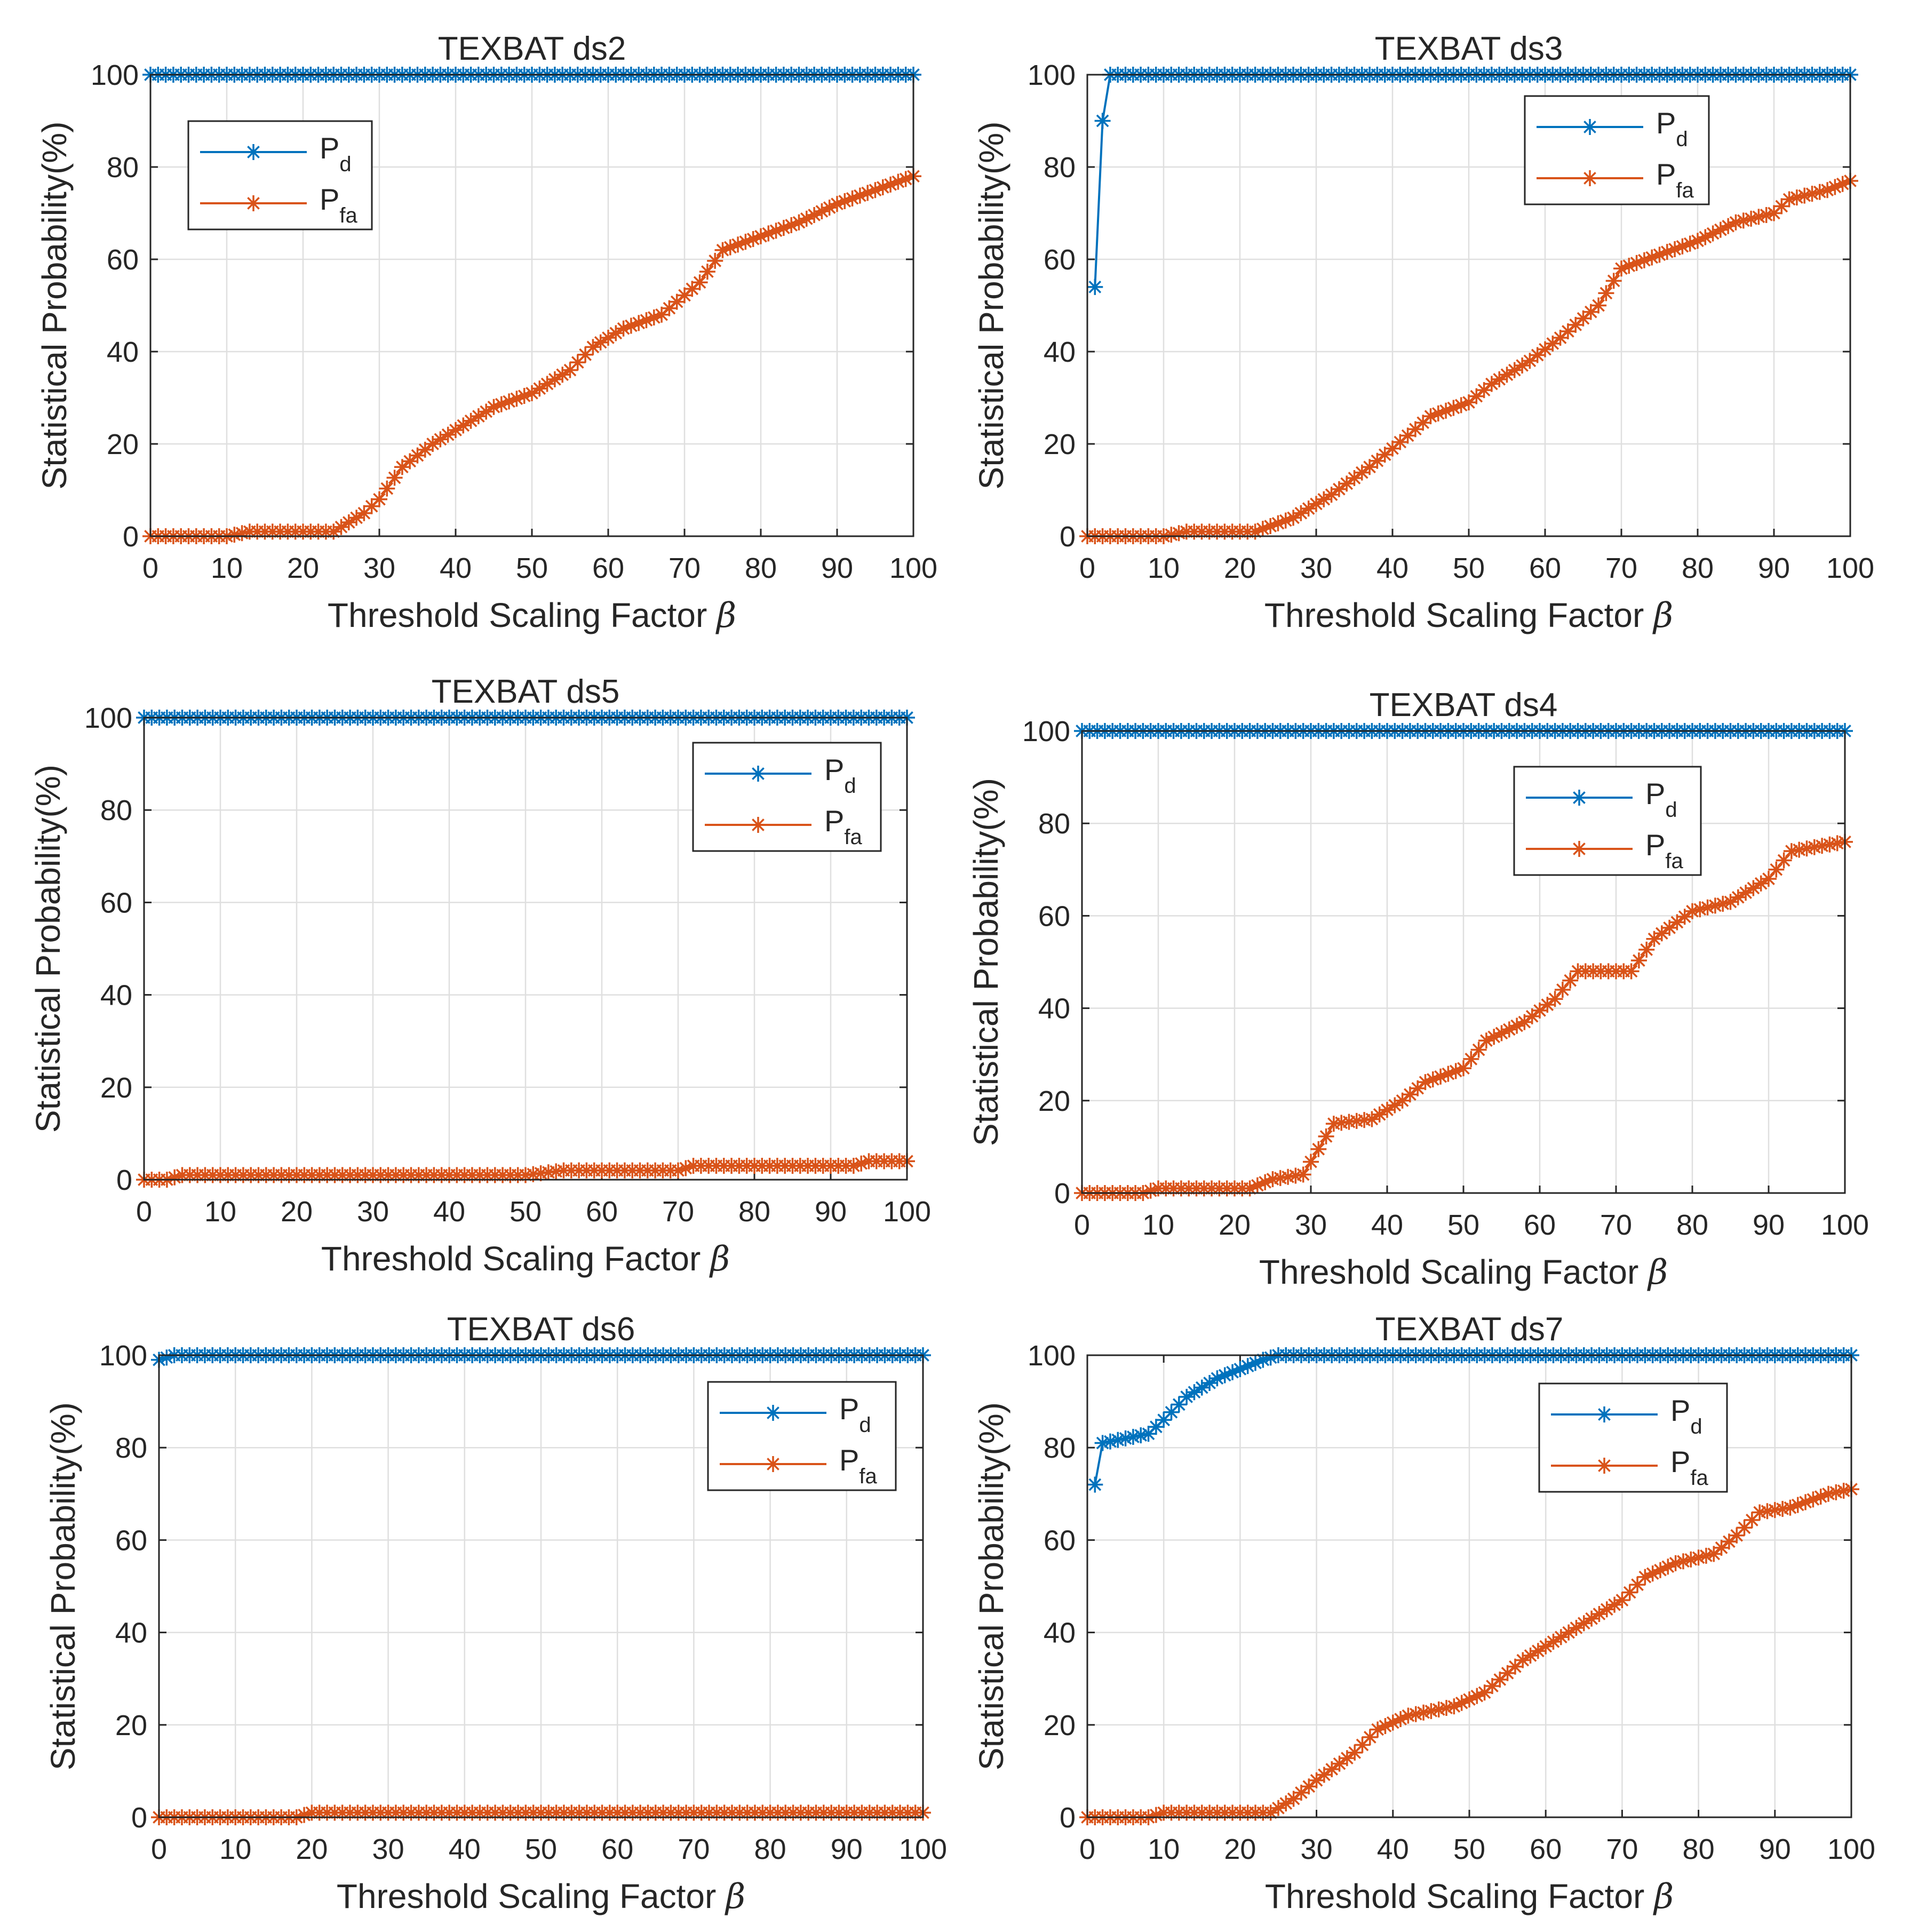 The image size is (1910, 1932). What do you see at coordinates (235, 1849) in the screenshot?
I see `x-tick-label: 10` at bounding box center [235, 1849].